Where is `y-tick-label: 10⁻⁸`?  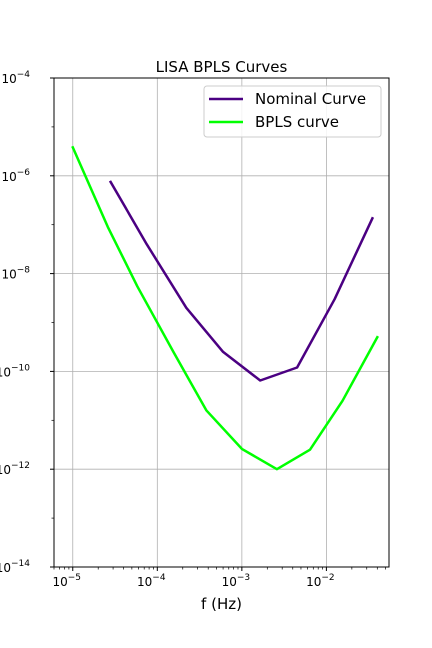 y-tick-label: 10⁻⁸ is located at coordinates (15, 274).